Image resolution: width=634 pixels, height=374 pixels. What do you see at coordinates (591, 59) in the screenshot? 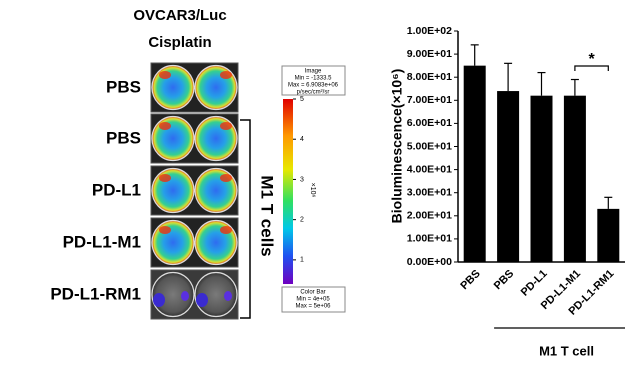
I see `significance-marker: *` at bounding box center [591, 59].